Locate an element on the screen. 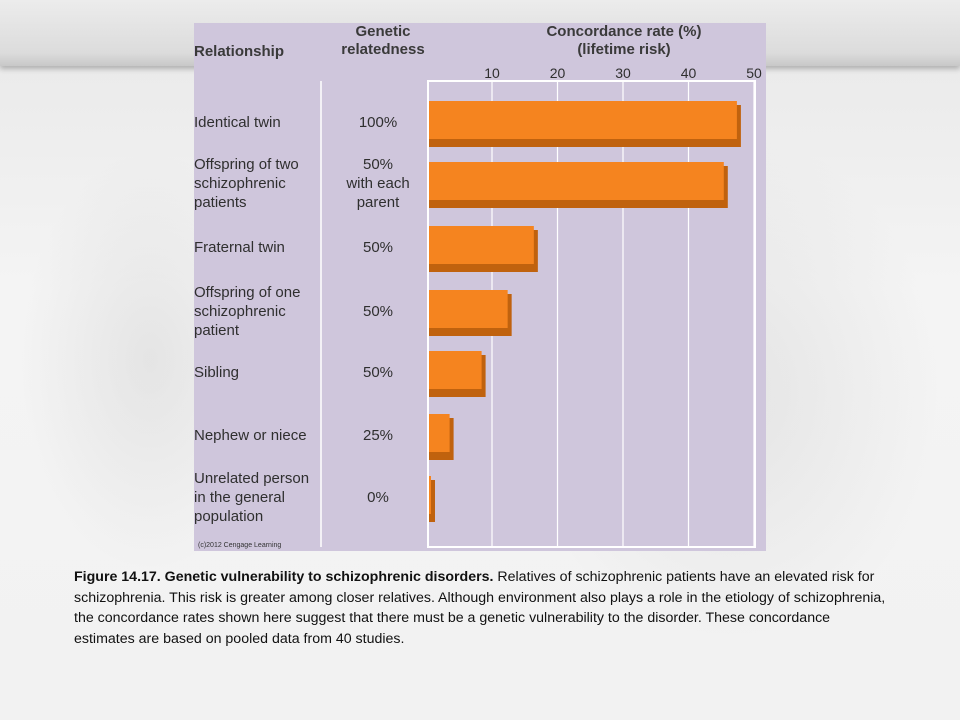  row-label-relatedness: 100% is located at coordinates (378, 122).